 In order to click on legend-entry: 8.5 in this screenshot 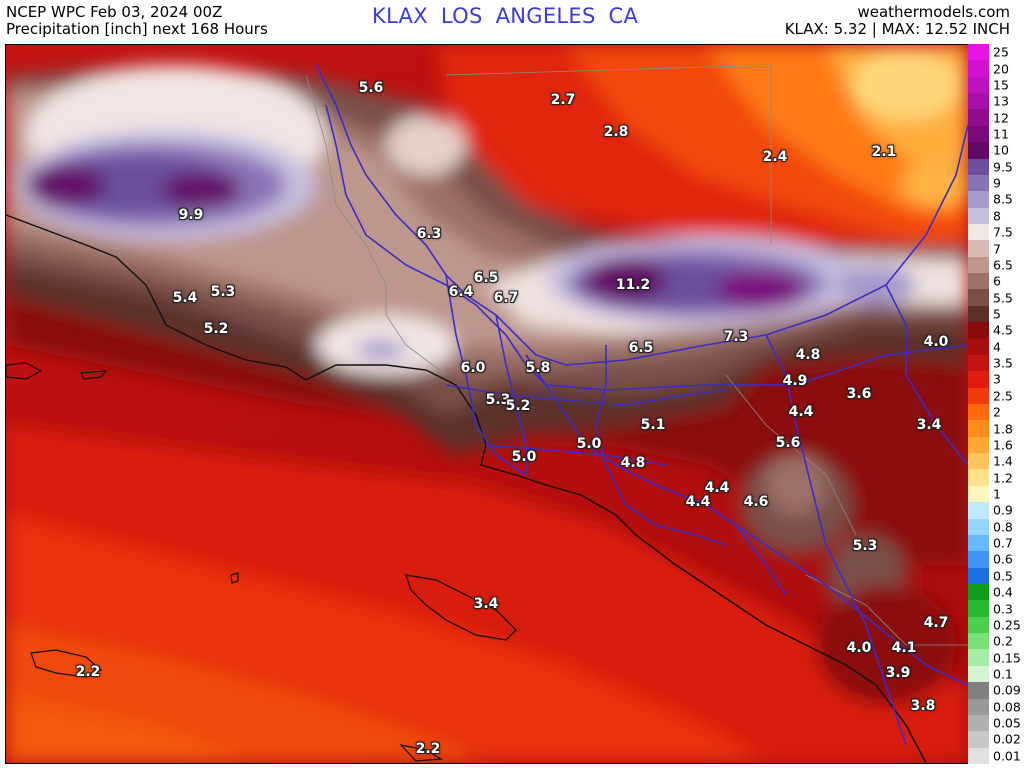, I will do `click(996, 199)`.